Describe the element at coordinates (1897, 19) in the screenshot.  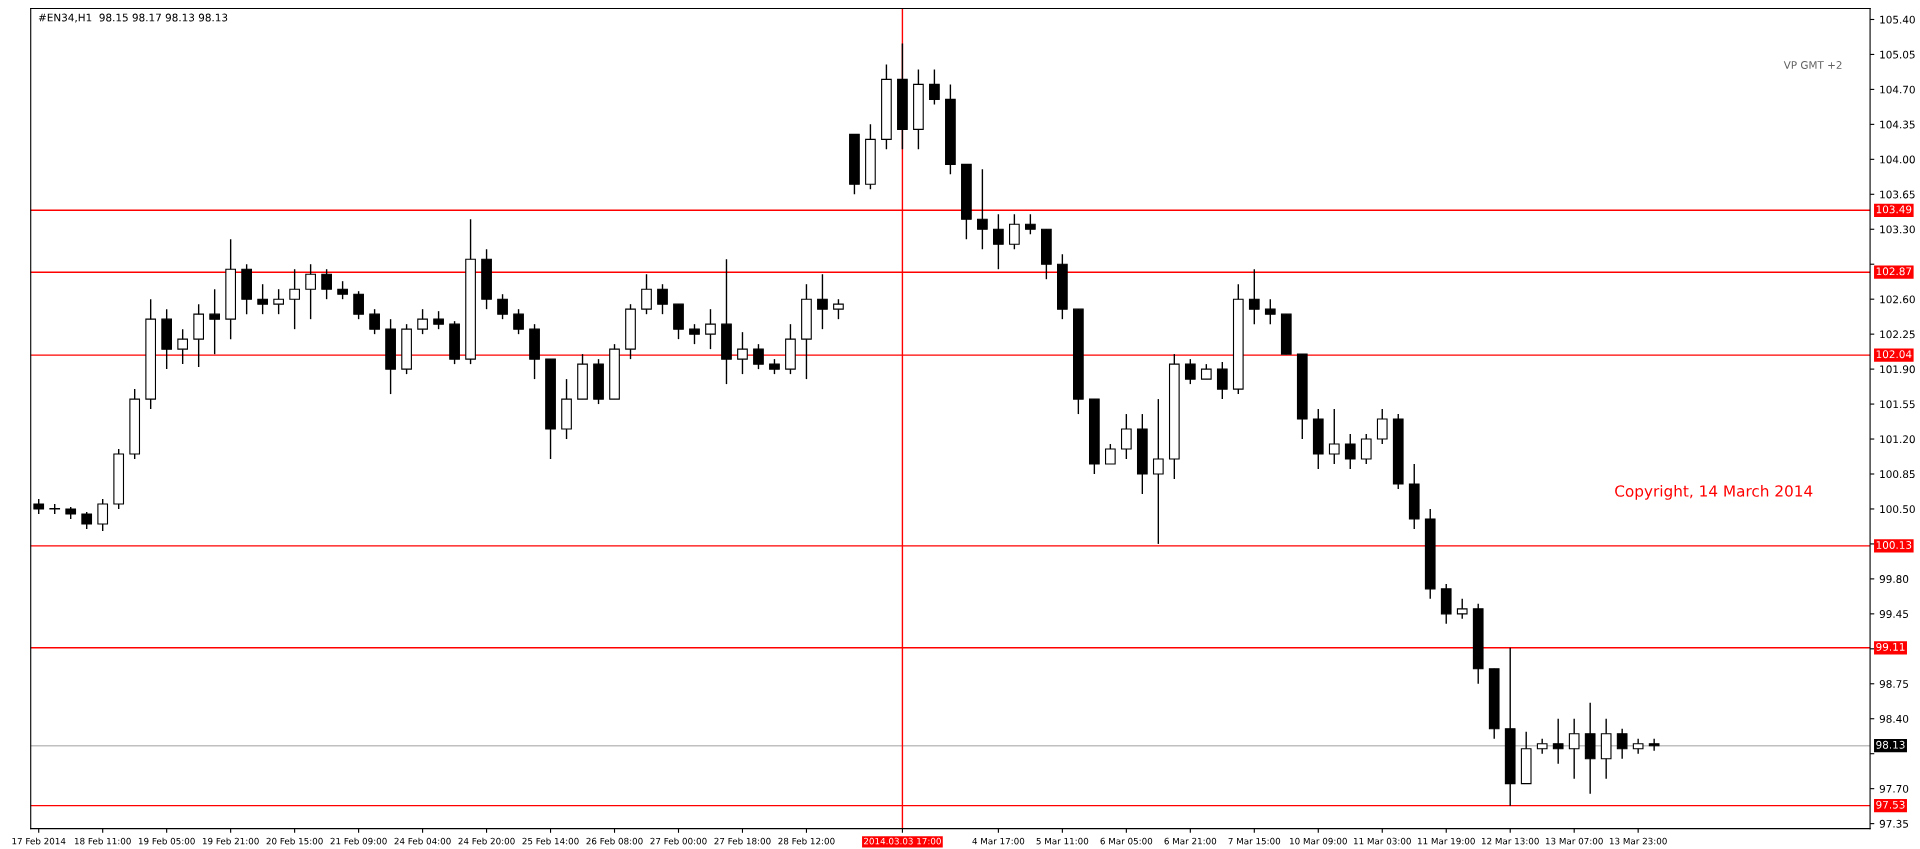
I see `y-tick-label: 105.40` at that location.